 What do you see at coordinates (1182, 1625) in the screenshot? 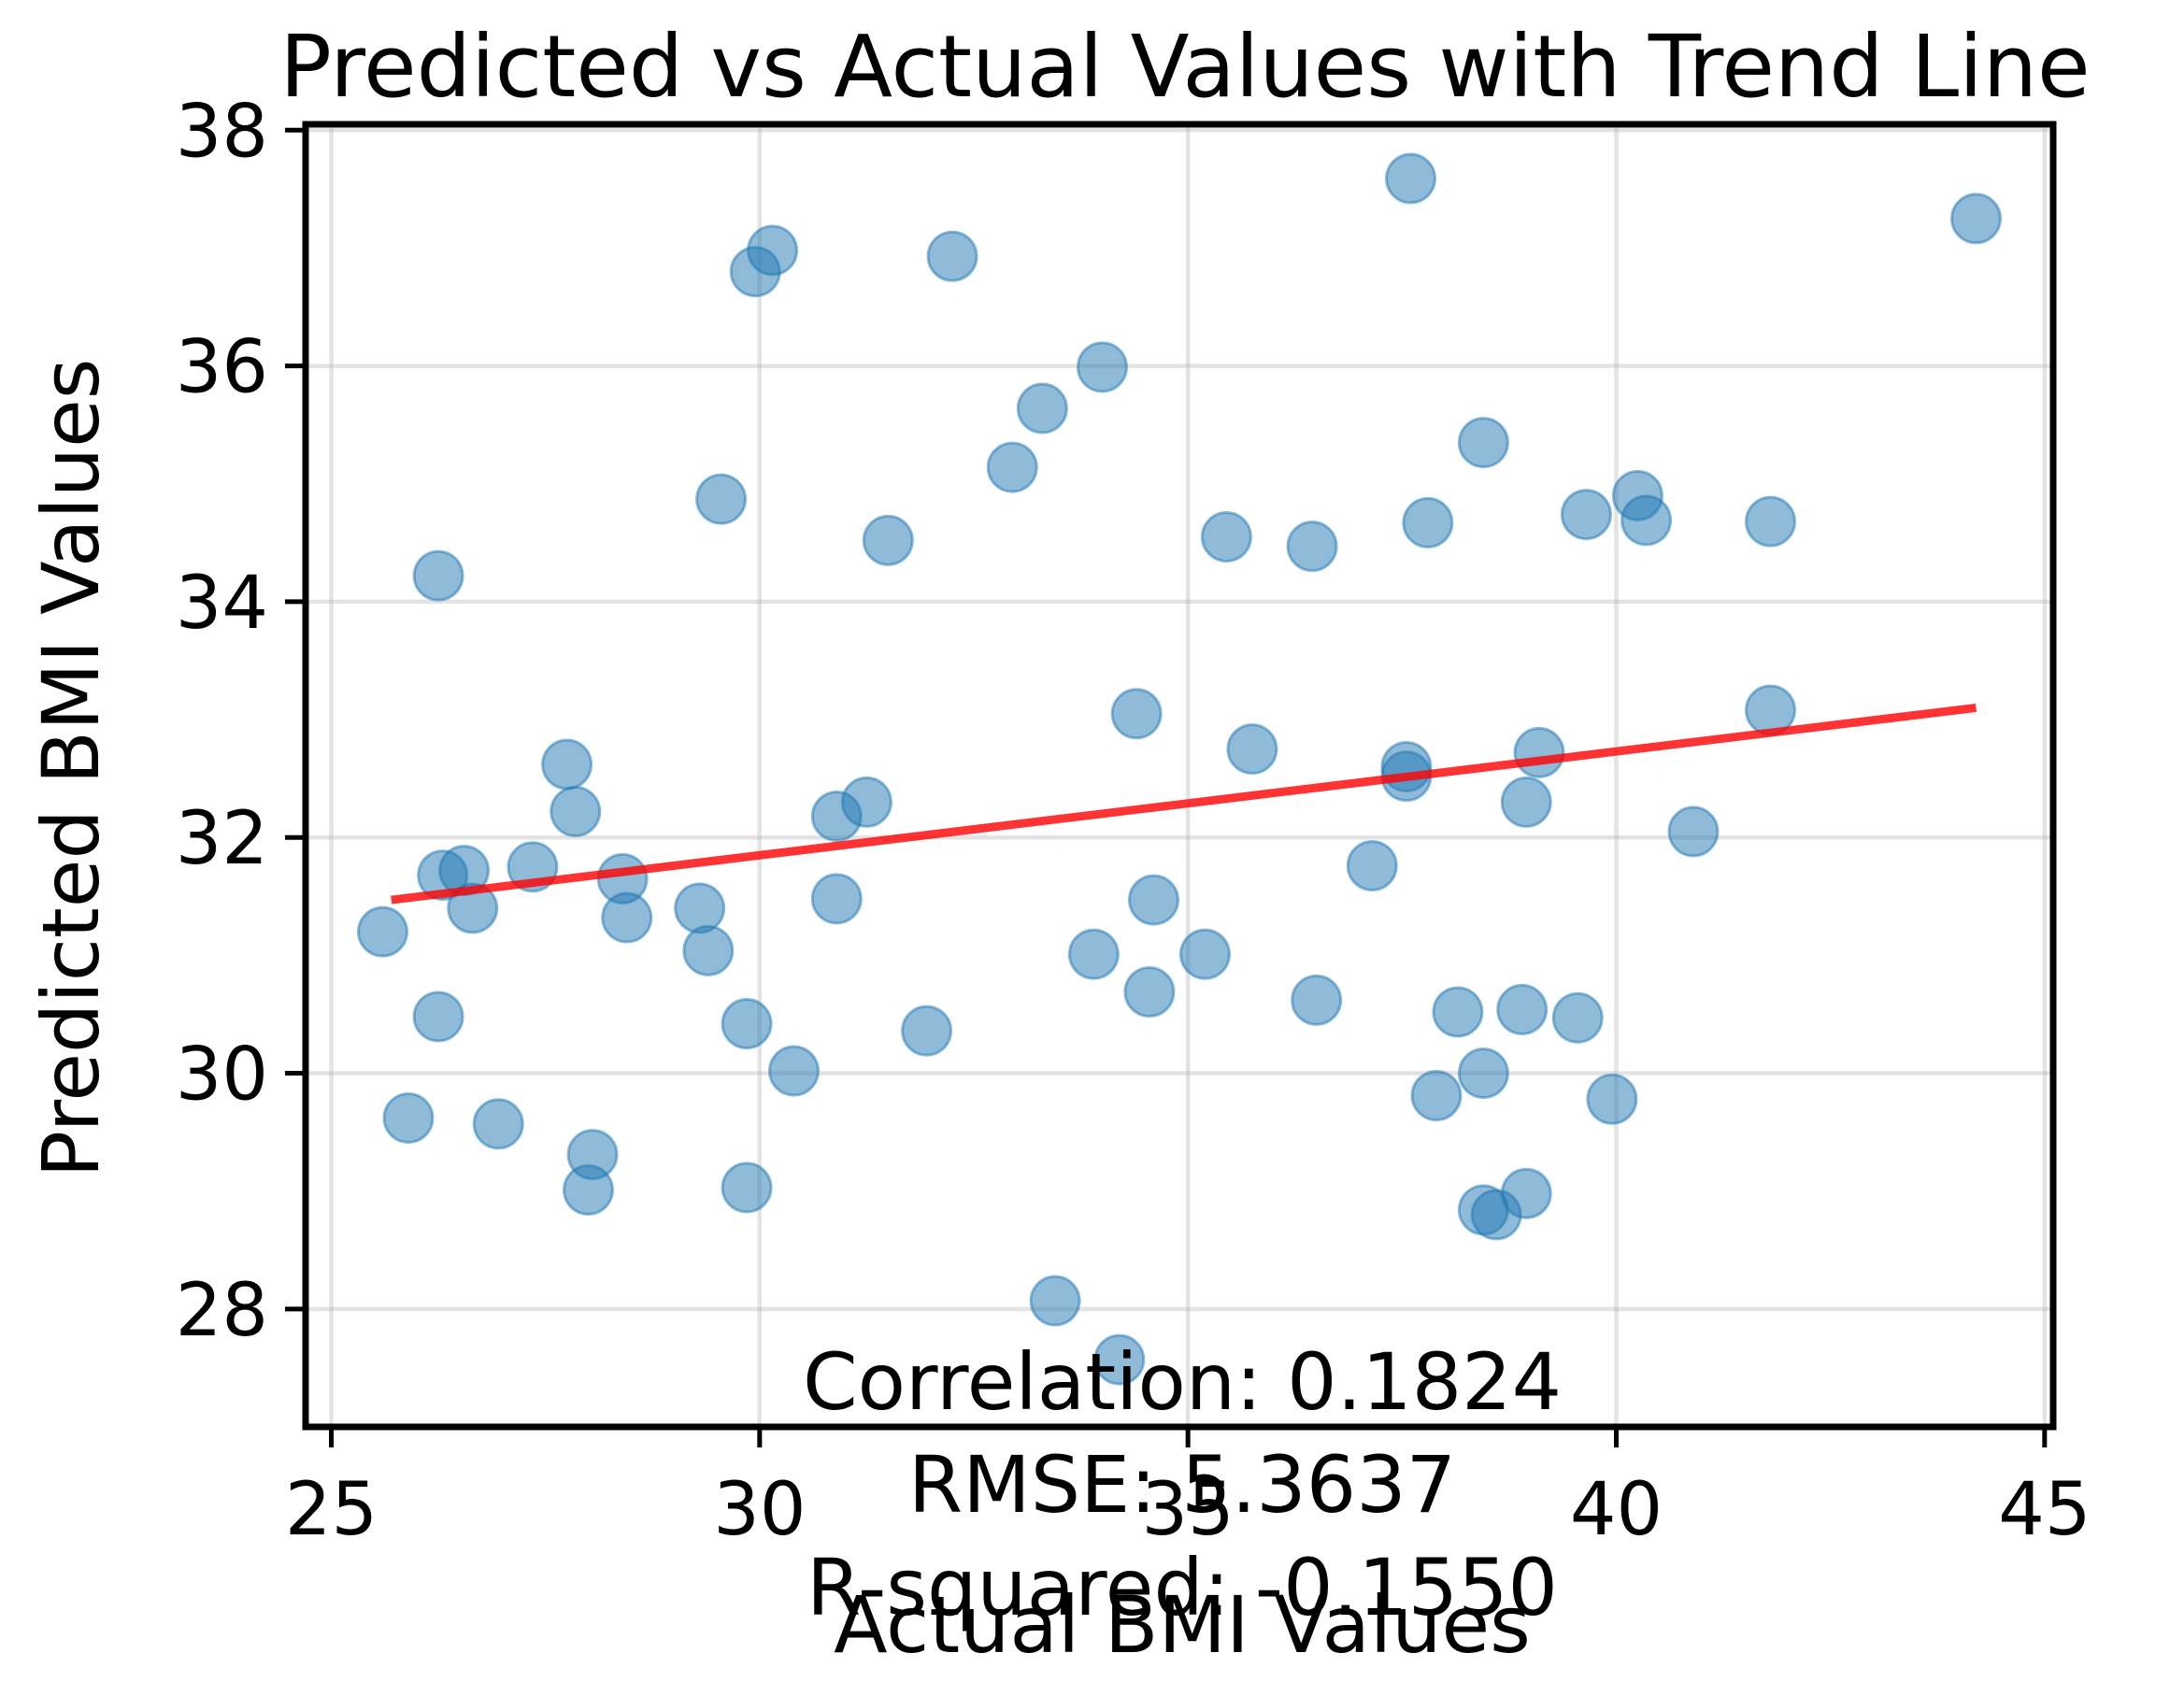
I see `x-axis-label: Actual BMI Values` at bounding box center [1182, 1625].